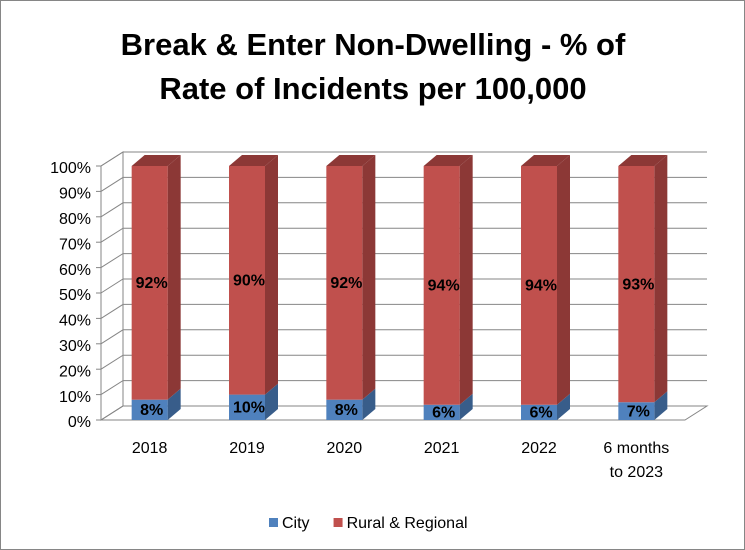  What do you see at coordinates (296, 523) in the screenshot?
I see `legend-label: City` at bounding box center [296, 523].